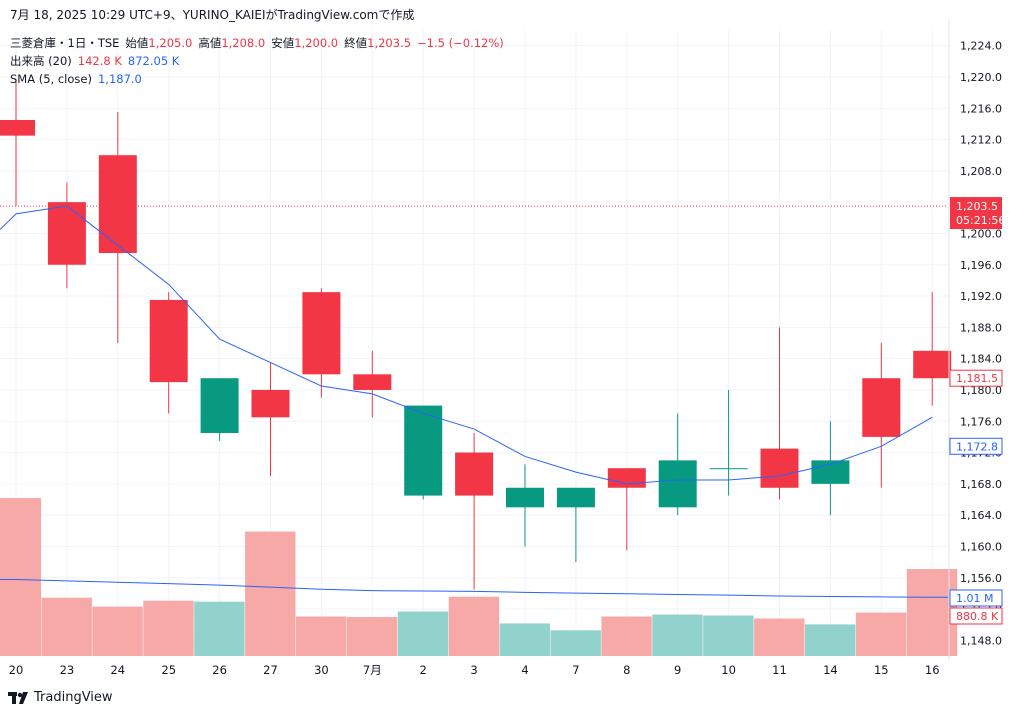 The height and width of the screenshot is (718, 1024). Describe the element at coordinates (974, 598) in the screenshot. I see `vol-ma-badge: 1.01 M` at that location.